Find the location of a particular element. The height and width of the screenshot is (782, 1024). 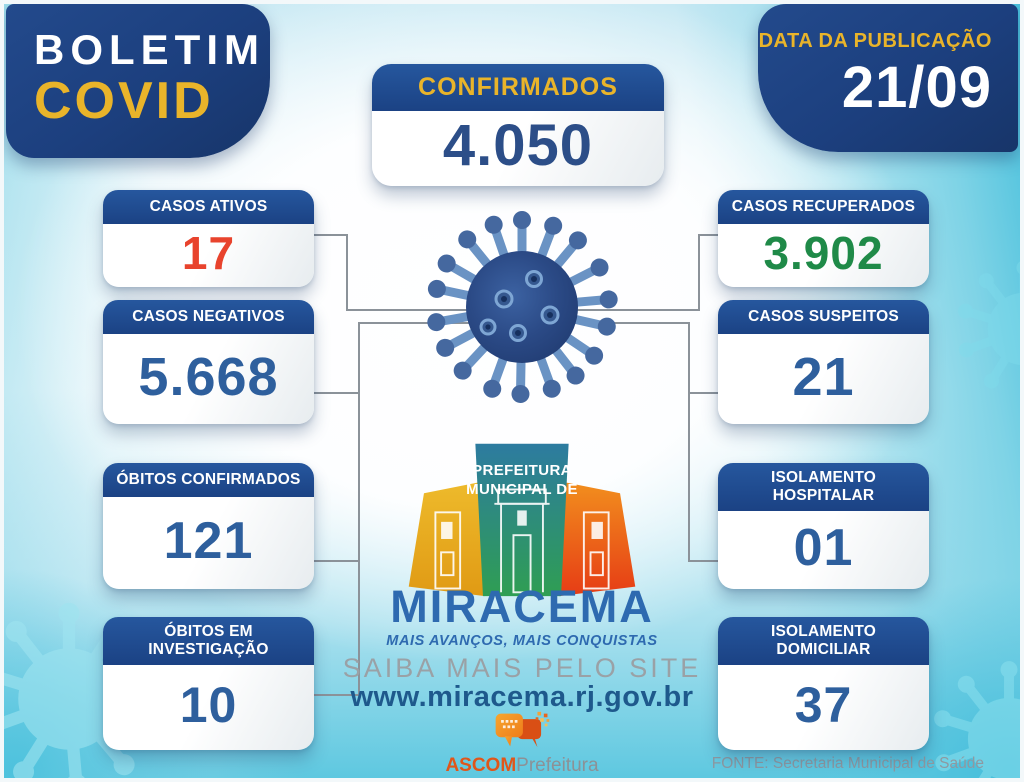

publication-date-value: 21/09 is located at coordinates (916, 87).